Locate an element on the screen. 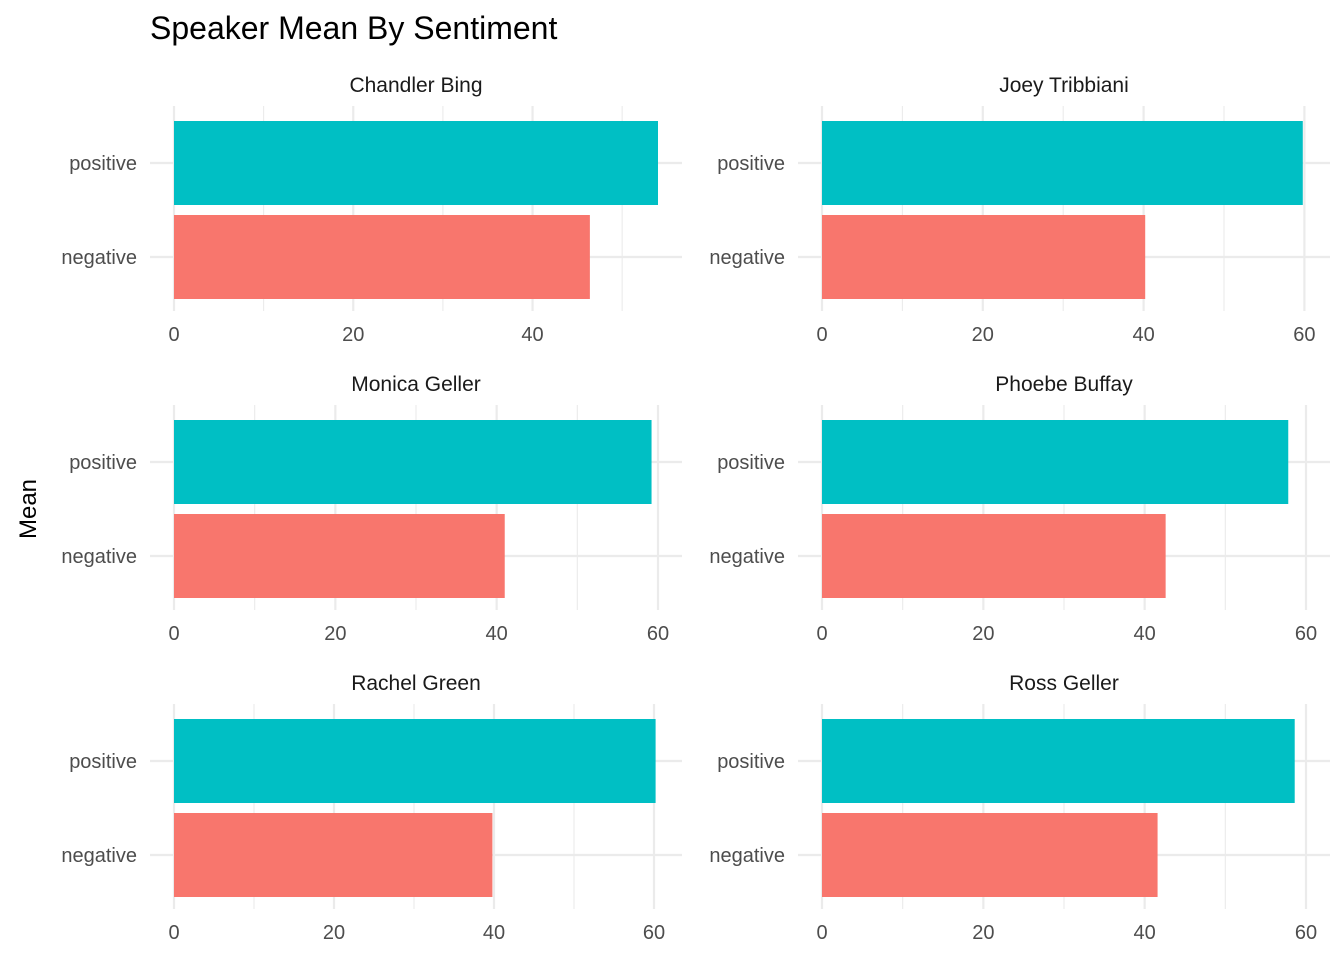 This screenshot has width=1344, height=960. facet-panel: Chandler Bing positive negative 0 20 40 is located at coordinates (371, 210).